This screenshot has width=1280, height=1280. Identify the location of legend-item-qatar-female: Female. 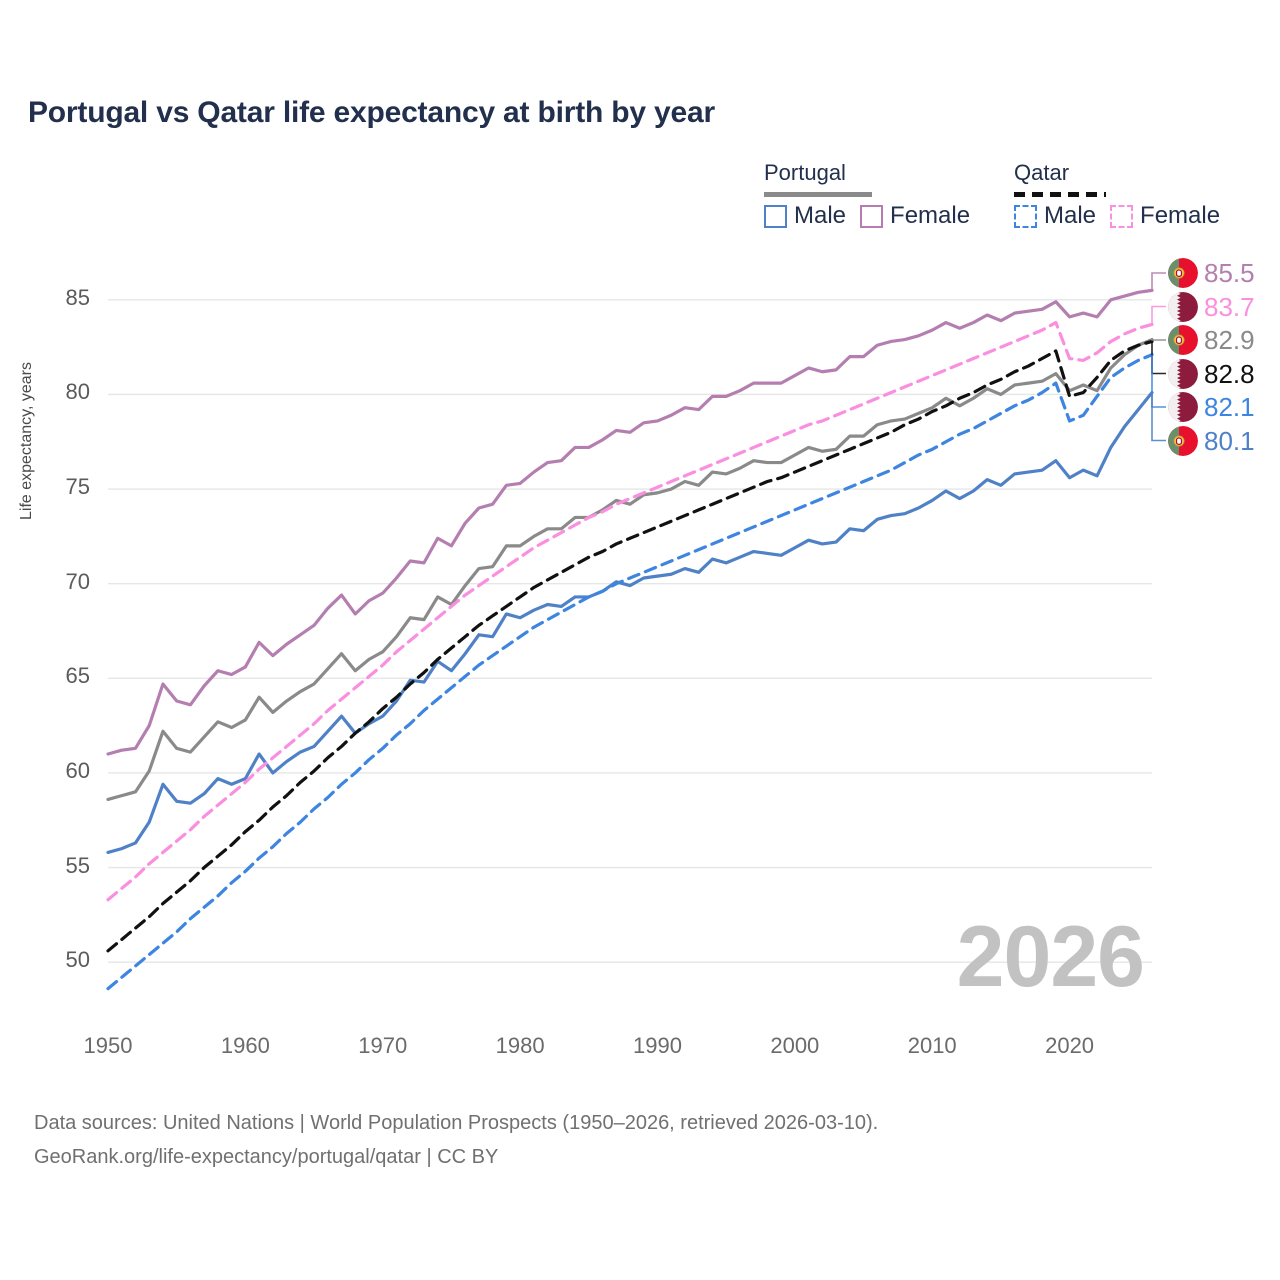
(1165, 216).